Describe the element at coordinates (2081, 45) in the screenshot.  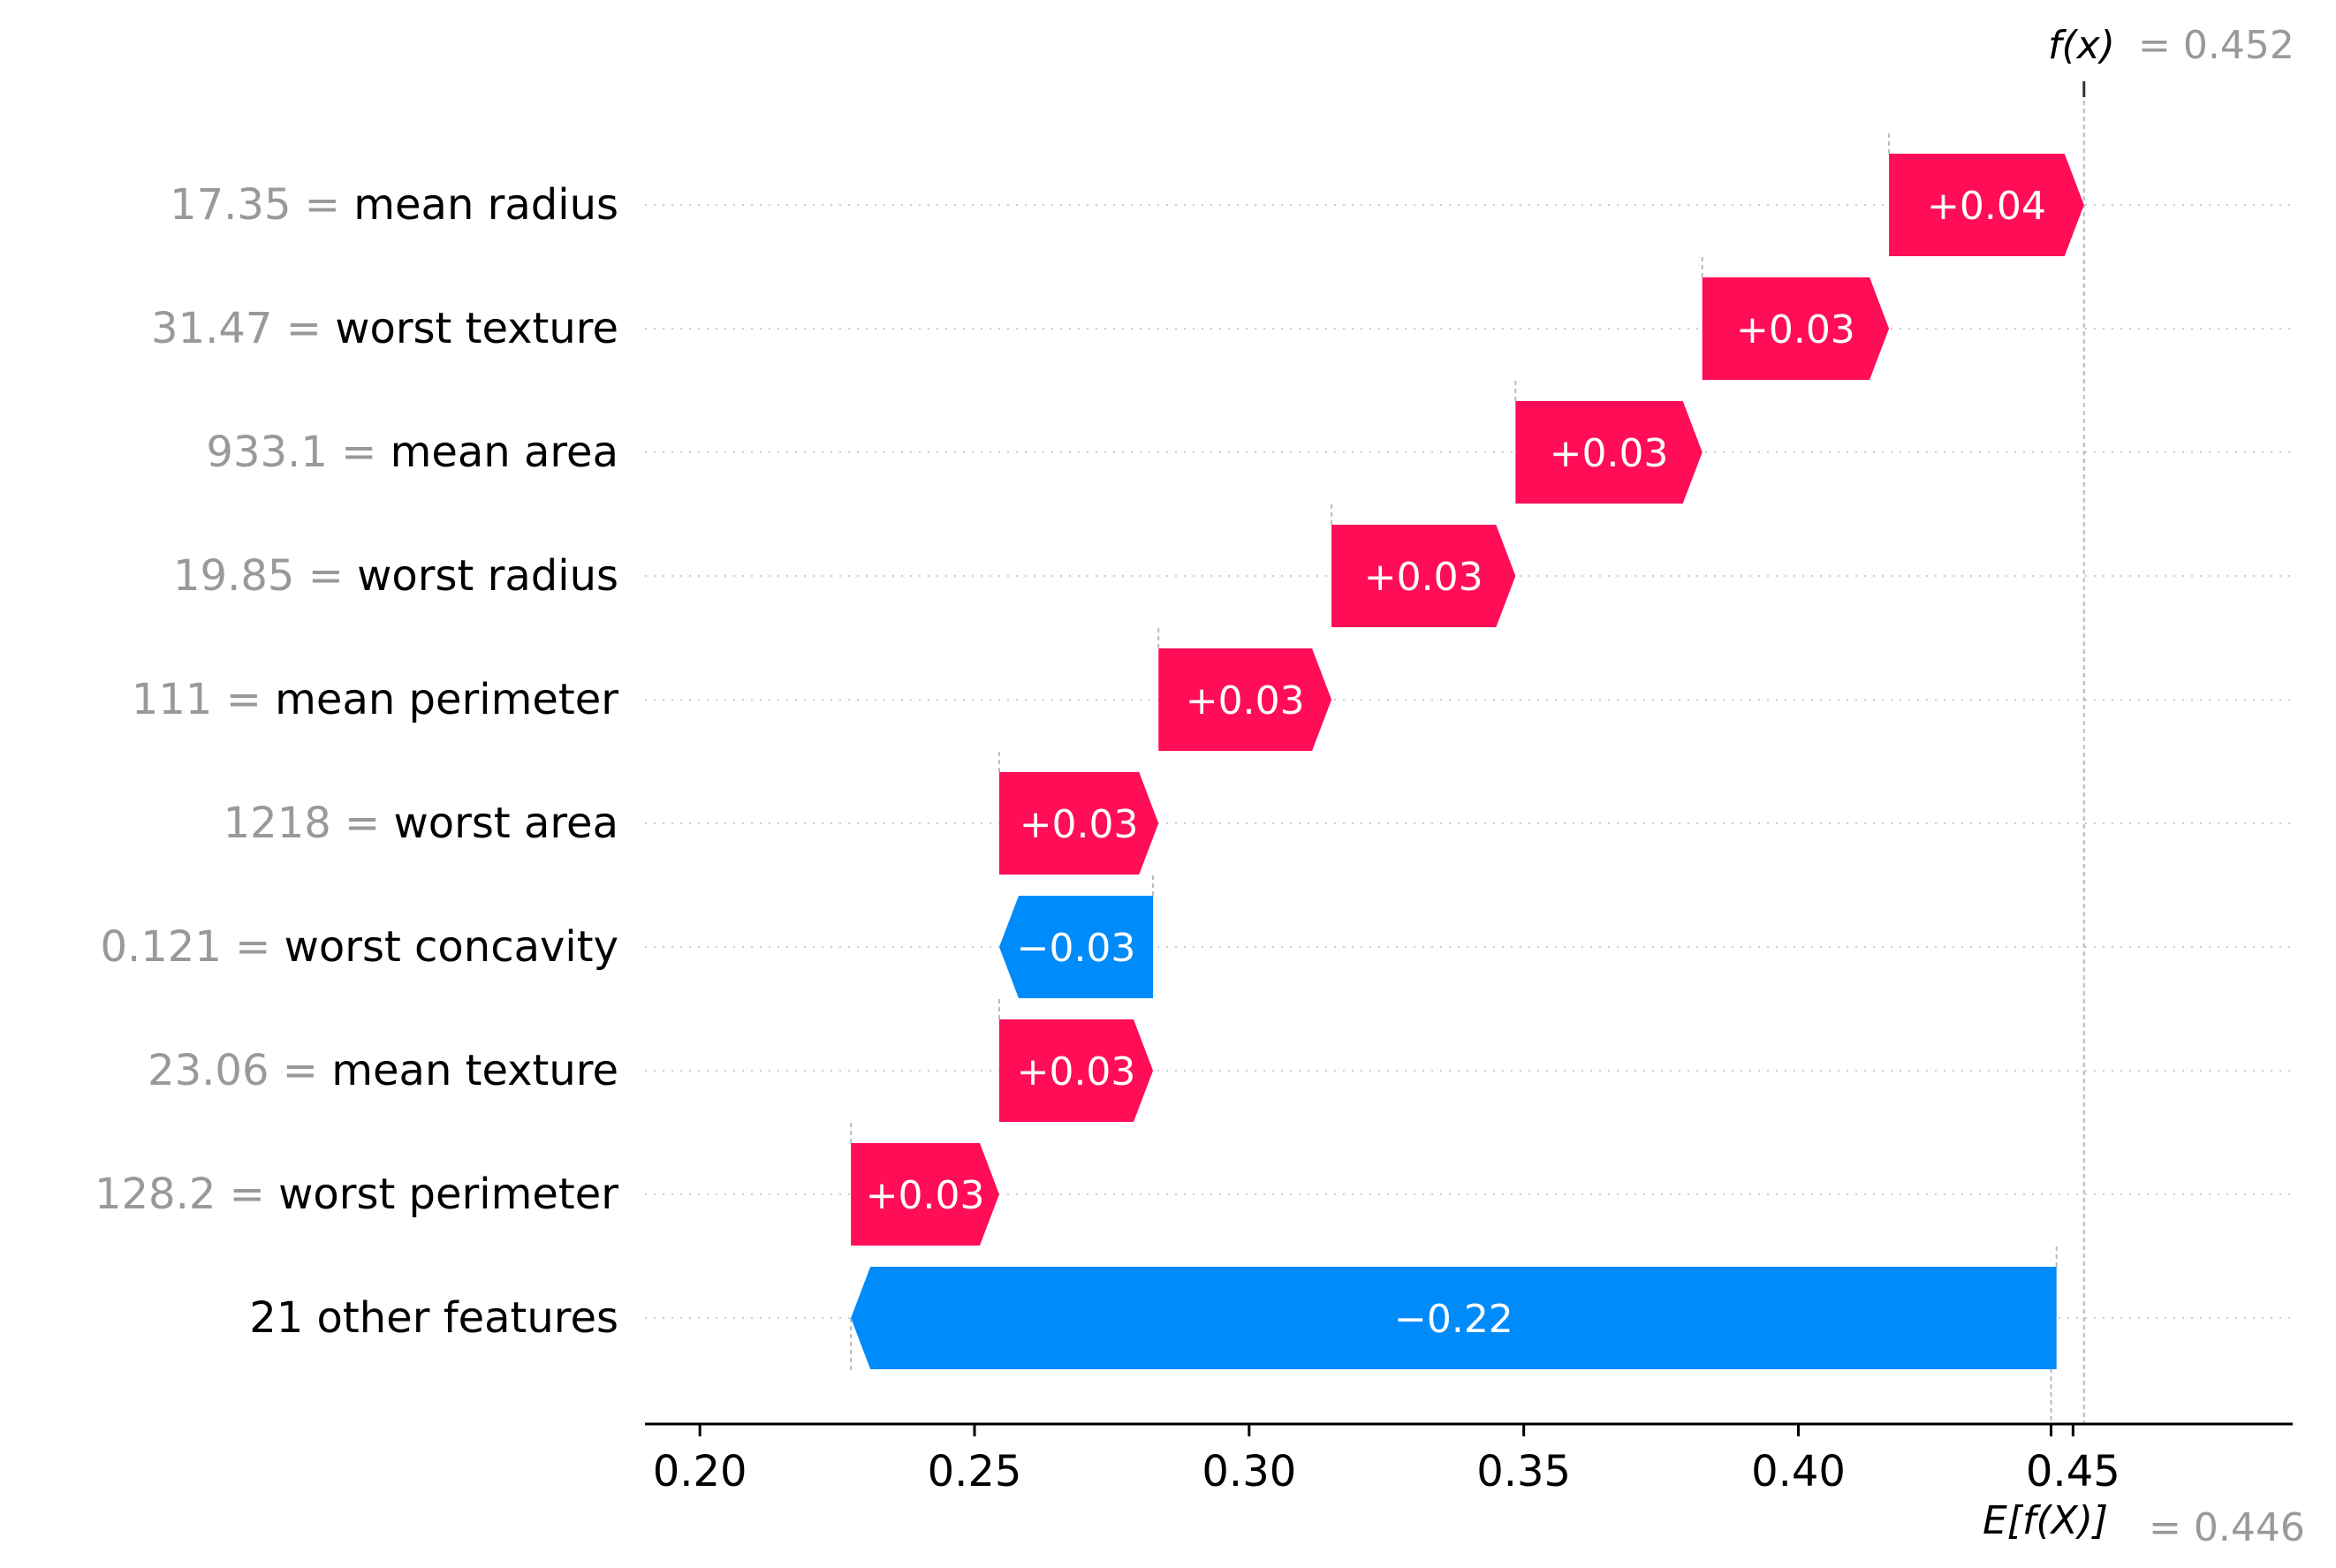
I see `fx-label: f(x)` at that location.